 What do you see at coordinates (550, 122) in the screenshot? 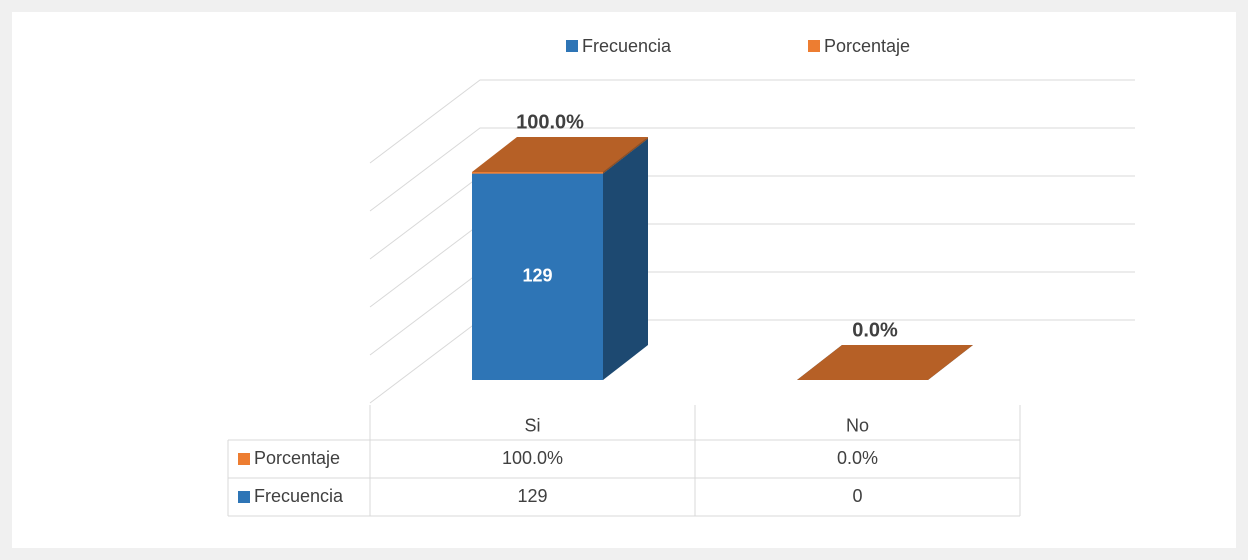
I see `data-label: 100.0%` at bounding box center [550, 122].